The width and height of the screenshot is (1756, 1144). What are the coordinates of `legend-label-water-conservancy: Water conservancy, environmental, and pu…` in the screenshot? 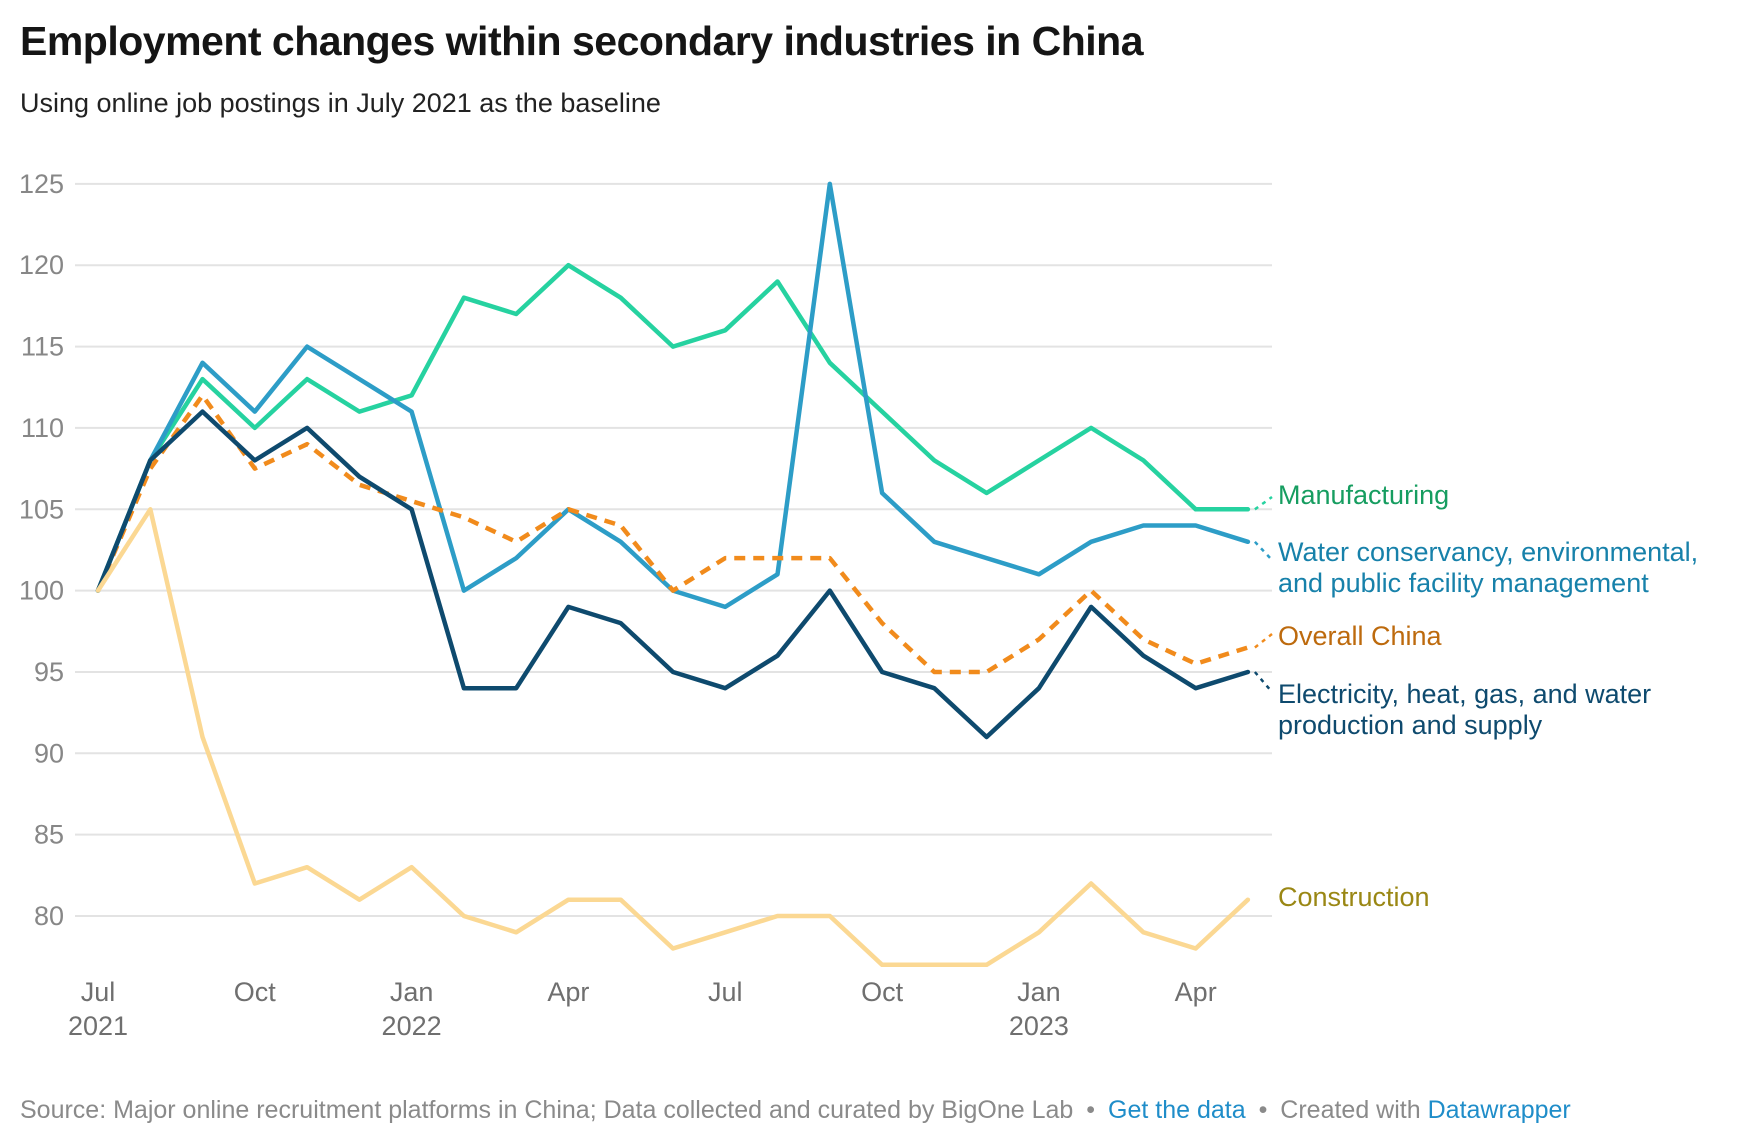 It's located at (1488, 567).